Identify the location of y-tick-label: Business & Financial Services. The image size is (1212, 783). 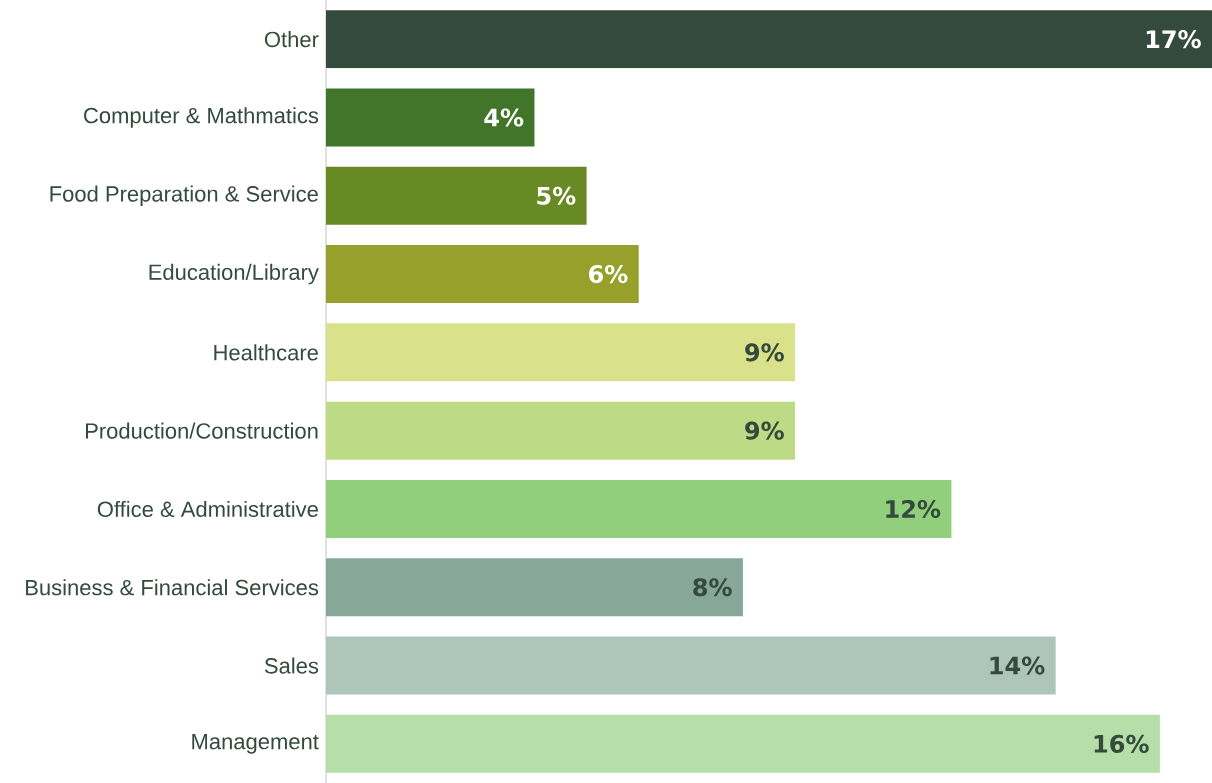
(172, 587).